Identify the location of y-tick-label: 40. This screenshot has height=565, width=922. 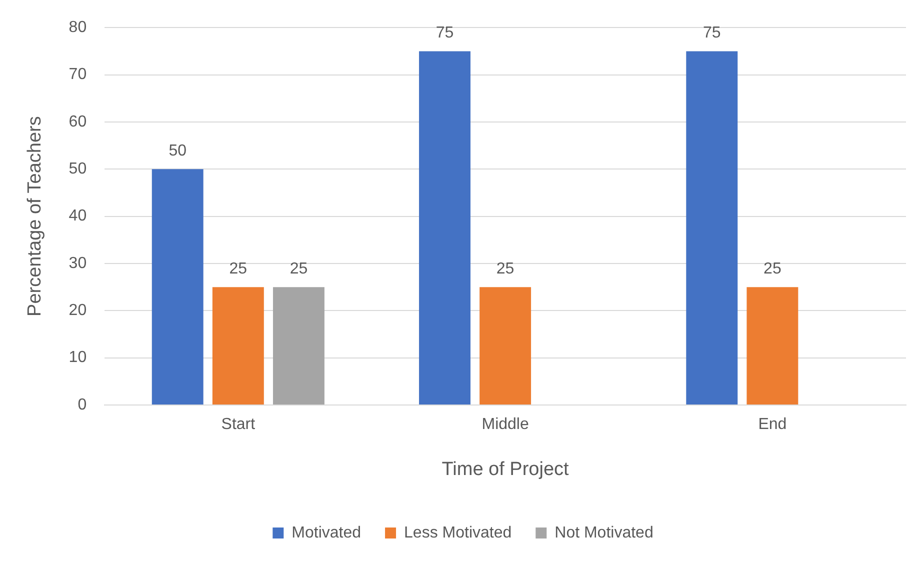
(77, 216).